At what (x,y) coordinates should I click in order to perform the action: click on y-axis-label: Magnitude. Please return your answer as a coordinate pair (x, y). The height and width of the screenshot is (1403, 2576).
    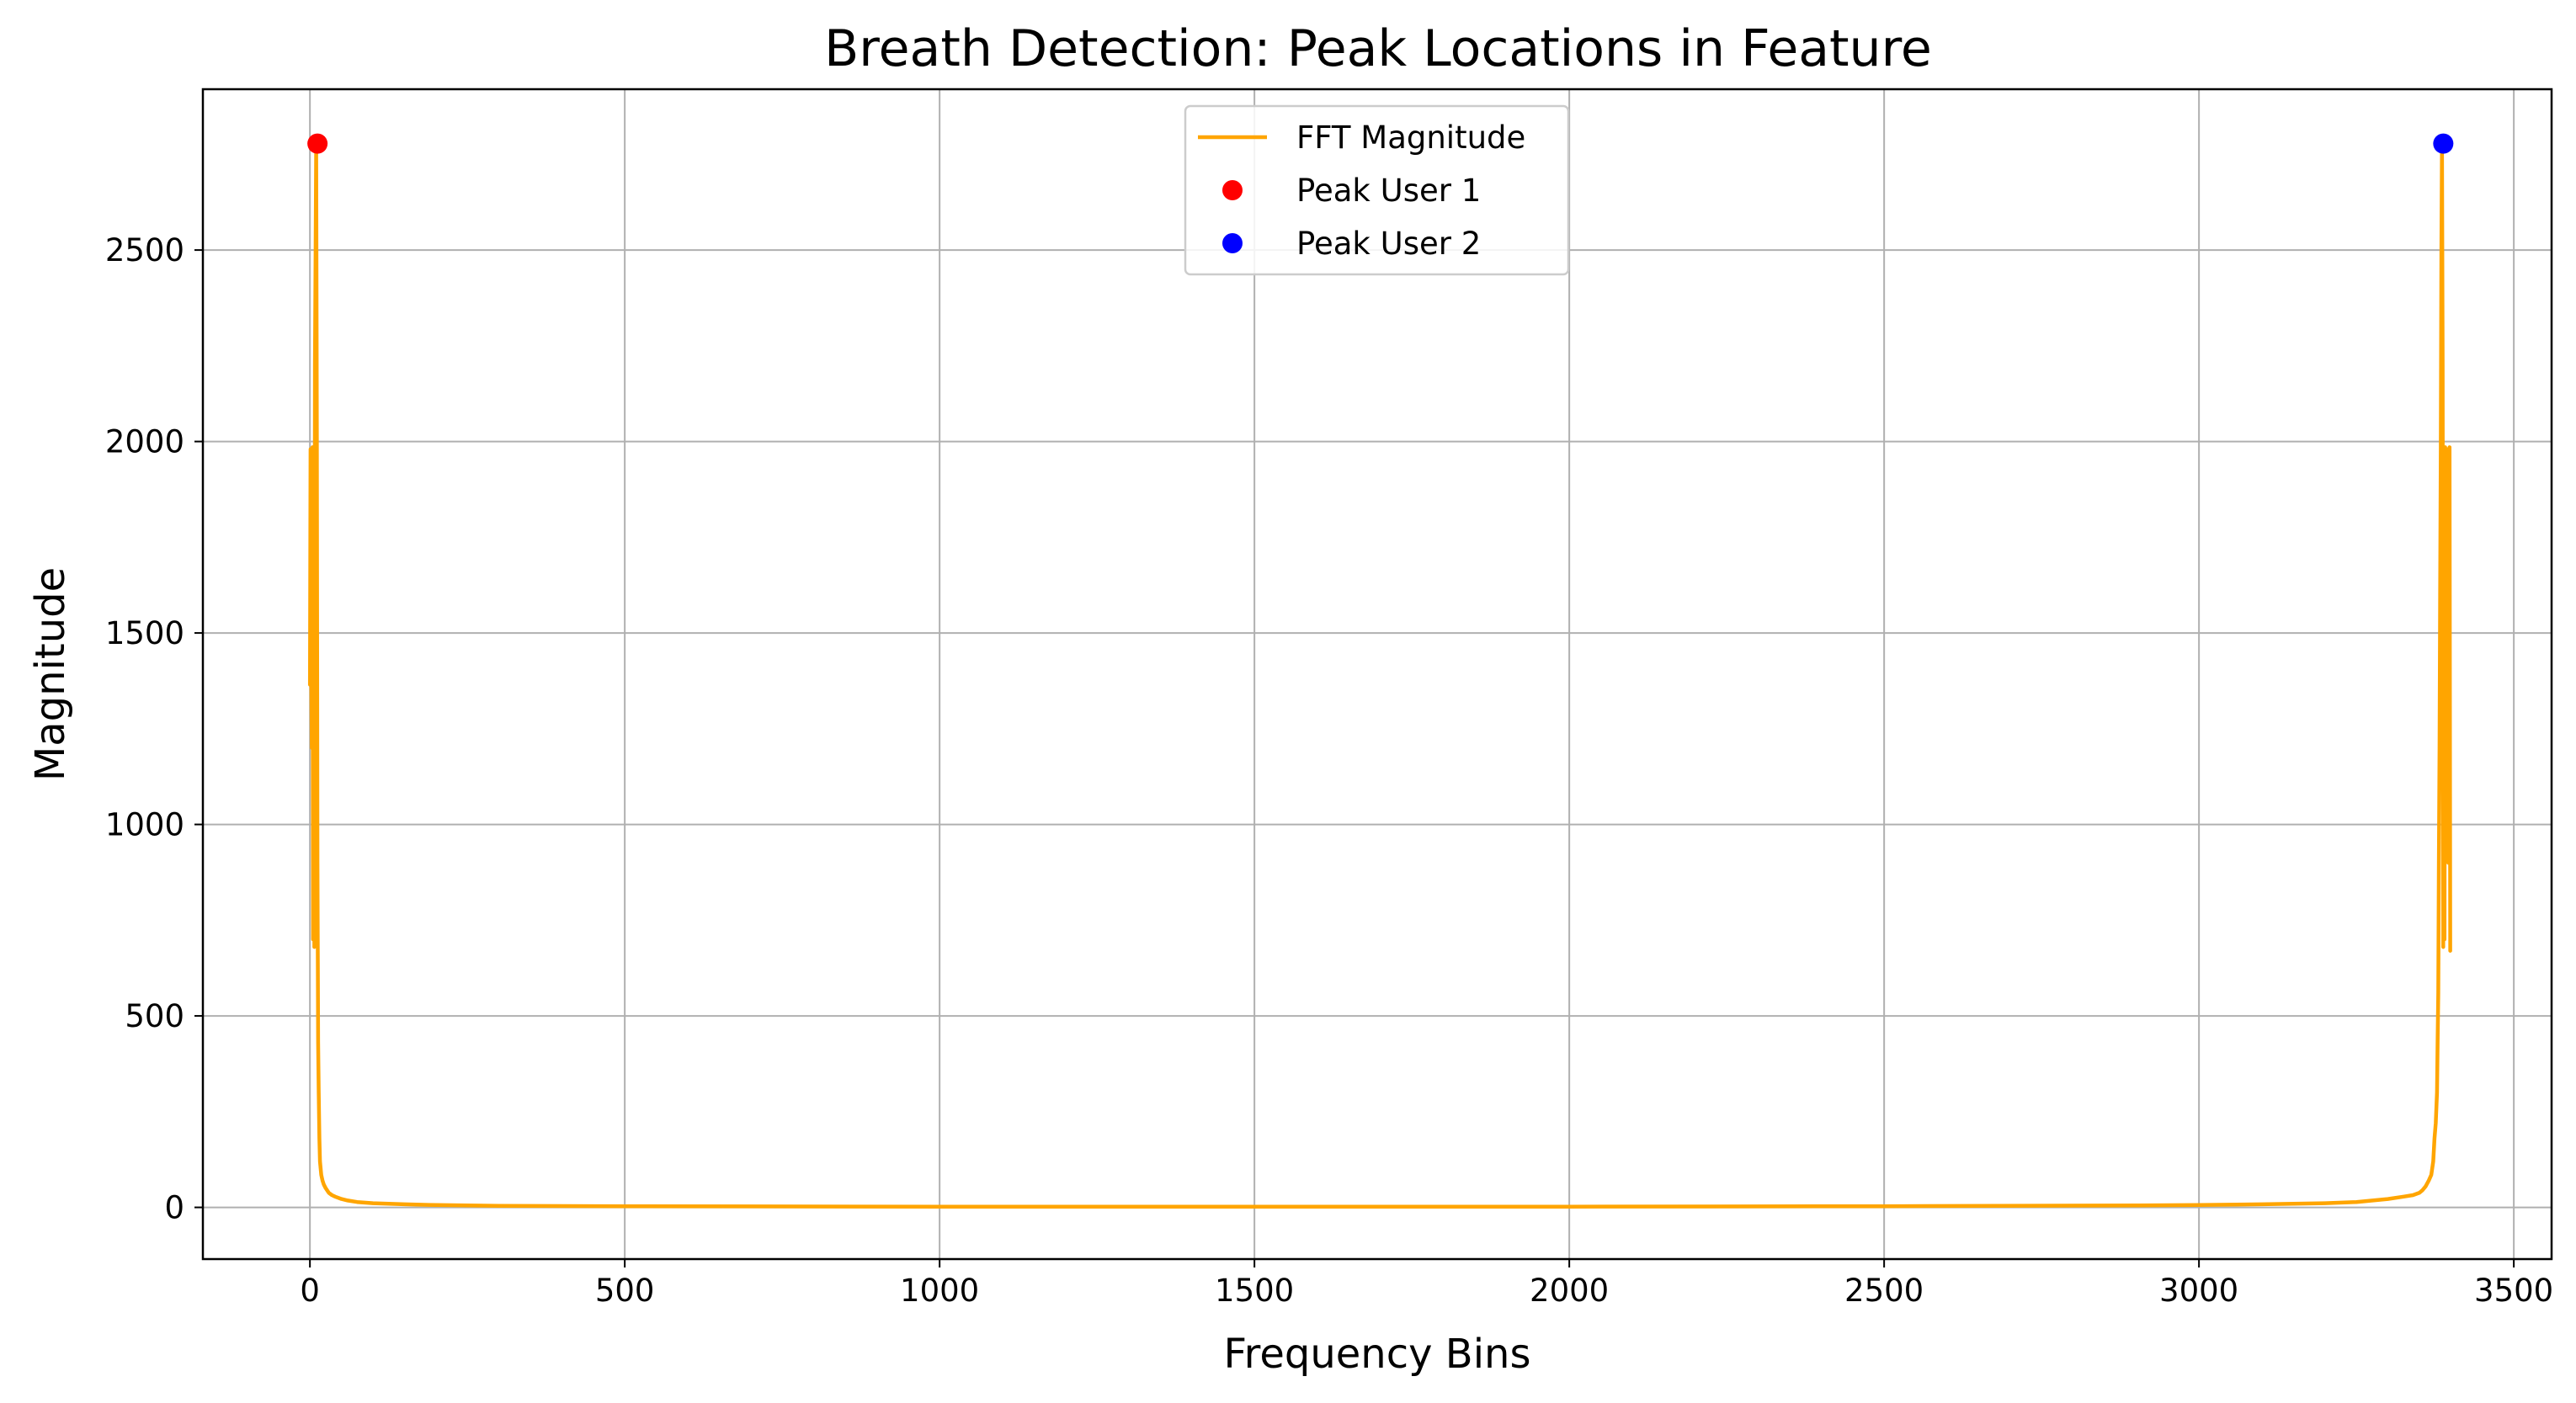
    Looking at the image, I should click on (51, 674).